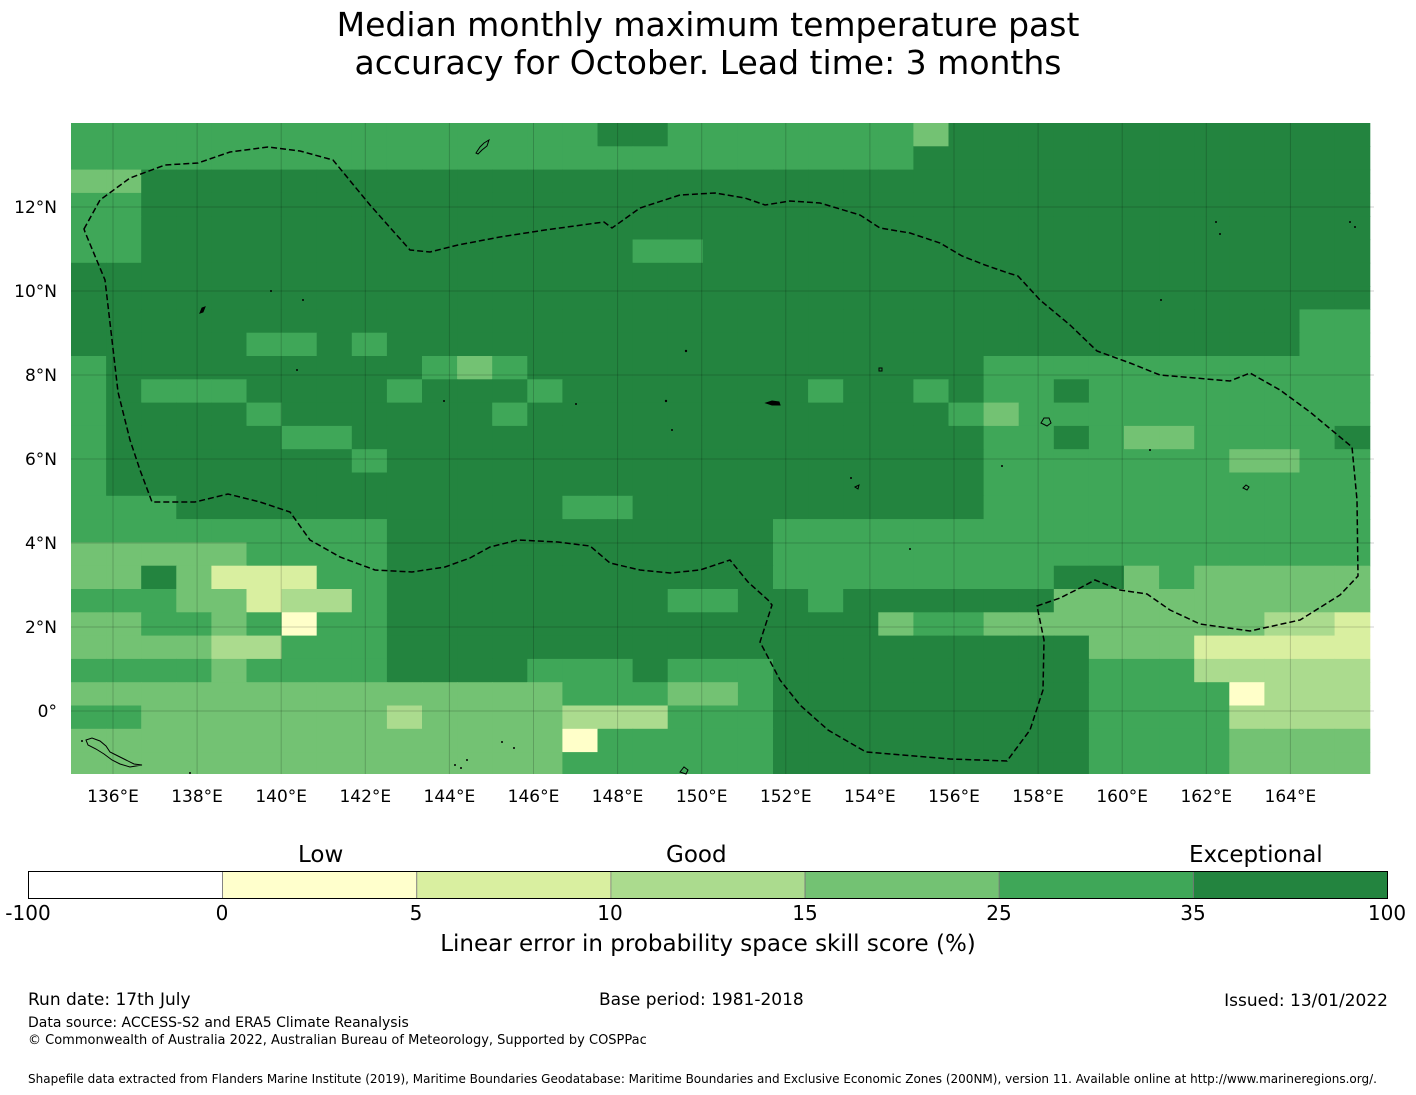  What do you see at coordinates (47, 712) in the screenshot?
I see `lat-tick-label: 0°` at bounding box center [47, 712].